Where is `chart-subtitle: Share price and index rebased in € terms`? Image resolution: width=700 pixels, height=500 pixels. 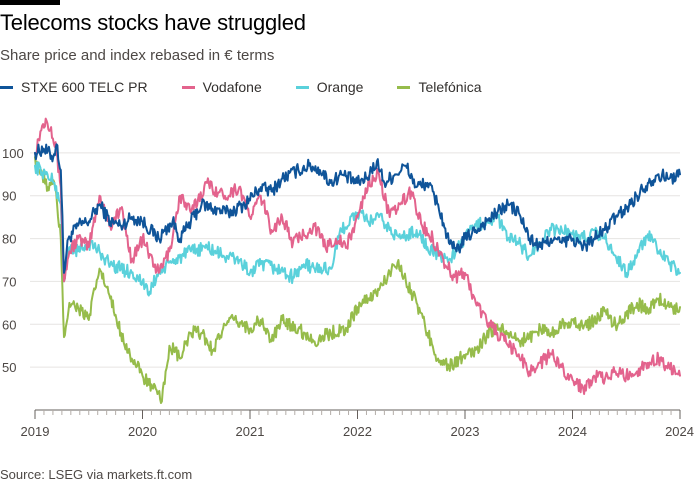
chart-subtitle: Share price and index rebased in € terms is located at coordinates (137, 55).